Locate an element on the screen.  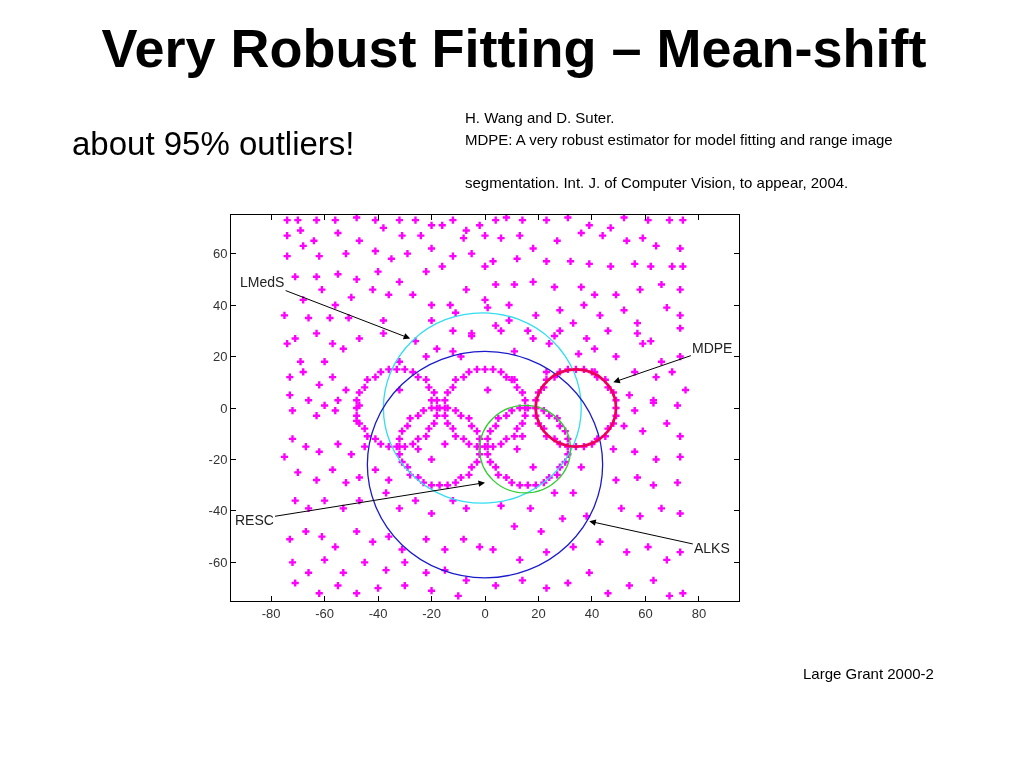
x-tick-label: -80 is located at coordinates (271, 613).